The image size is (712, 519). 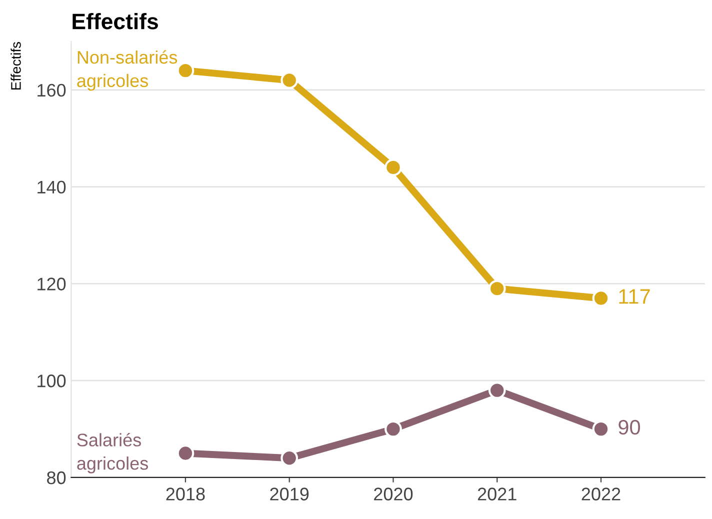 I want to click on x-tick-label: 2021, so click(x=497, y=494).